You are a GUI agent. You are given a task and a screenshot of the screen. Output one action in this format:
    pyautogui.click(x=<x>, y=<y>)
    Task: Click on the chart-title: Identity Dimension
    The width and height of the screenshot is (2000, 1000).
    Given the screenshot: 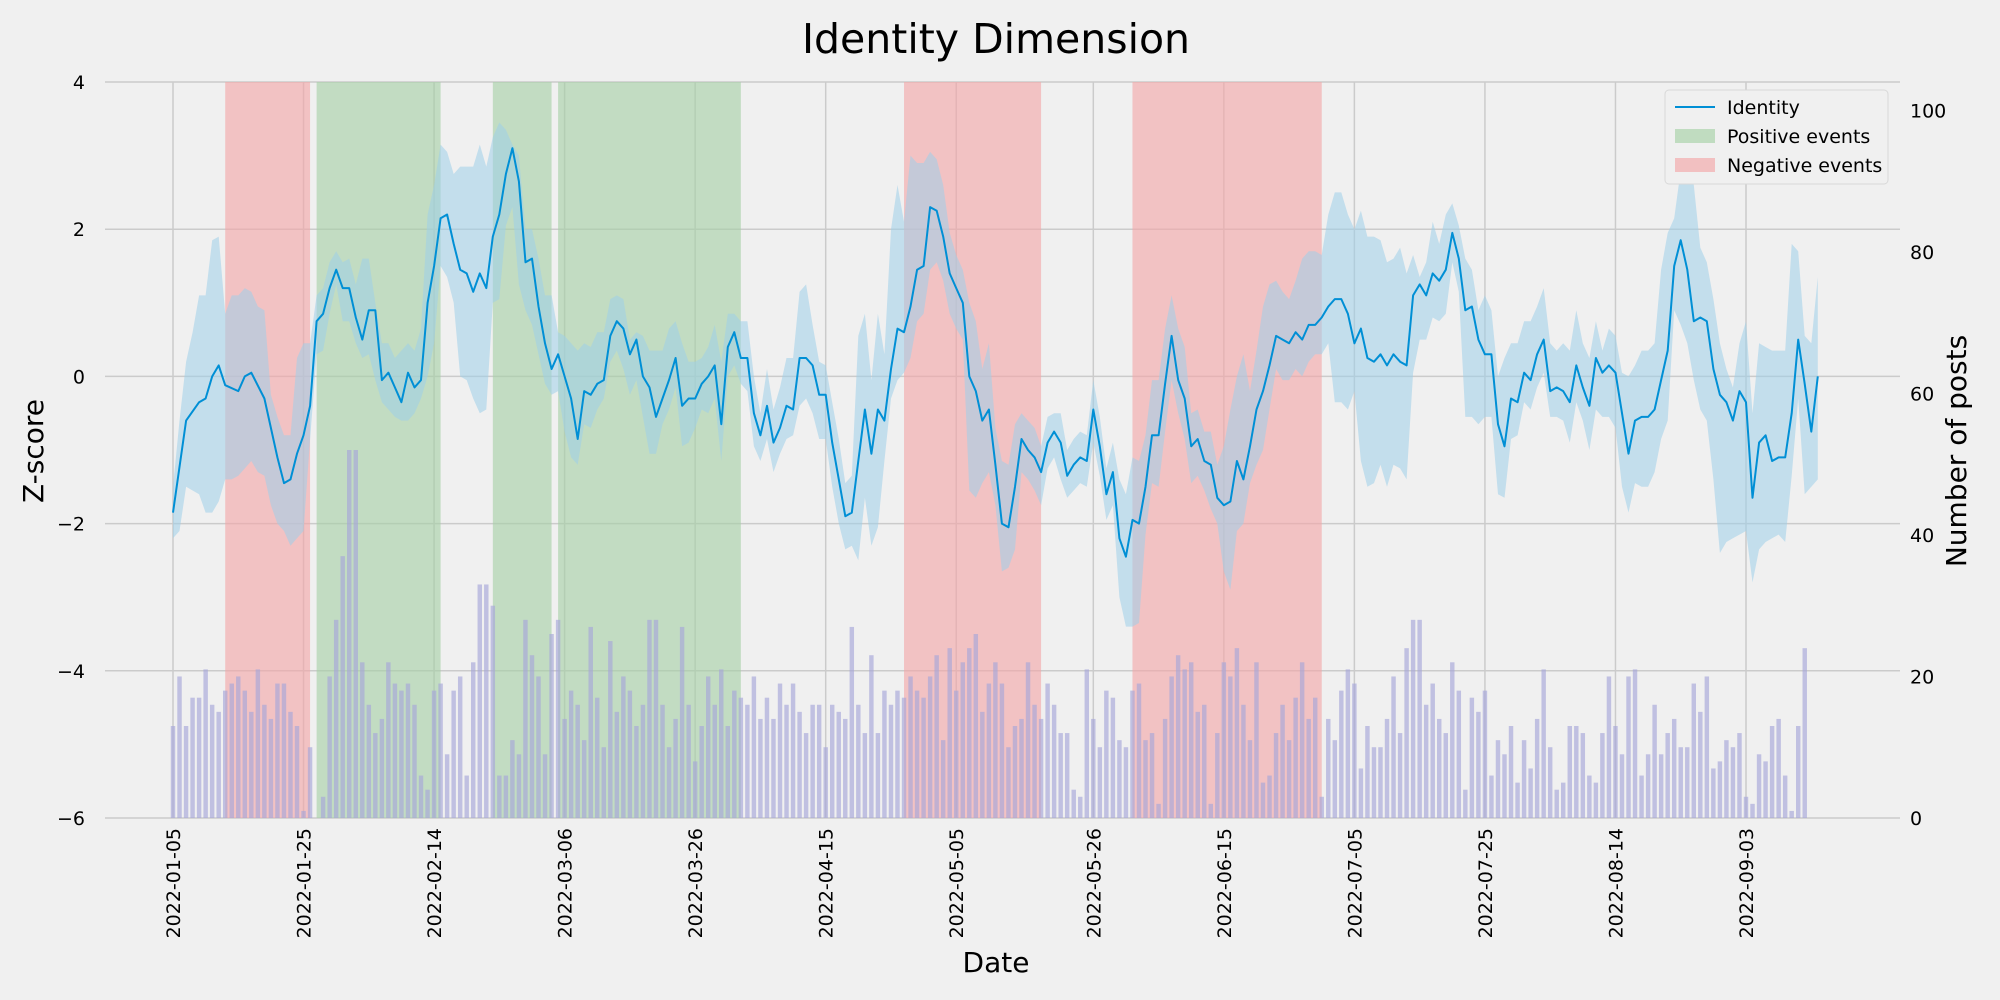 What is the action you would take?
    pyautogui.click(x=996, y=39)
    